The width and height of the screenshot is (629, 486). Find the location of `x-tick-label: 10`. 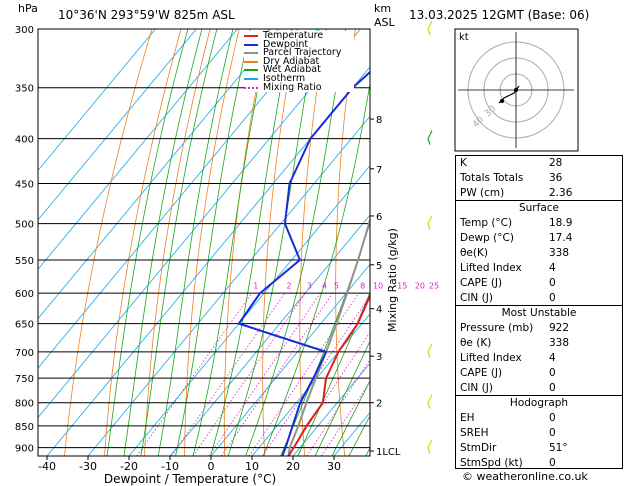

x-tick-label: 10 is located at coordinates (252, 466).